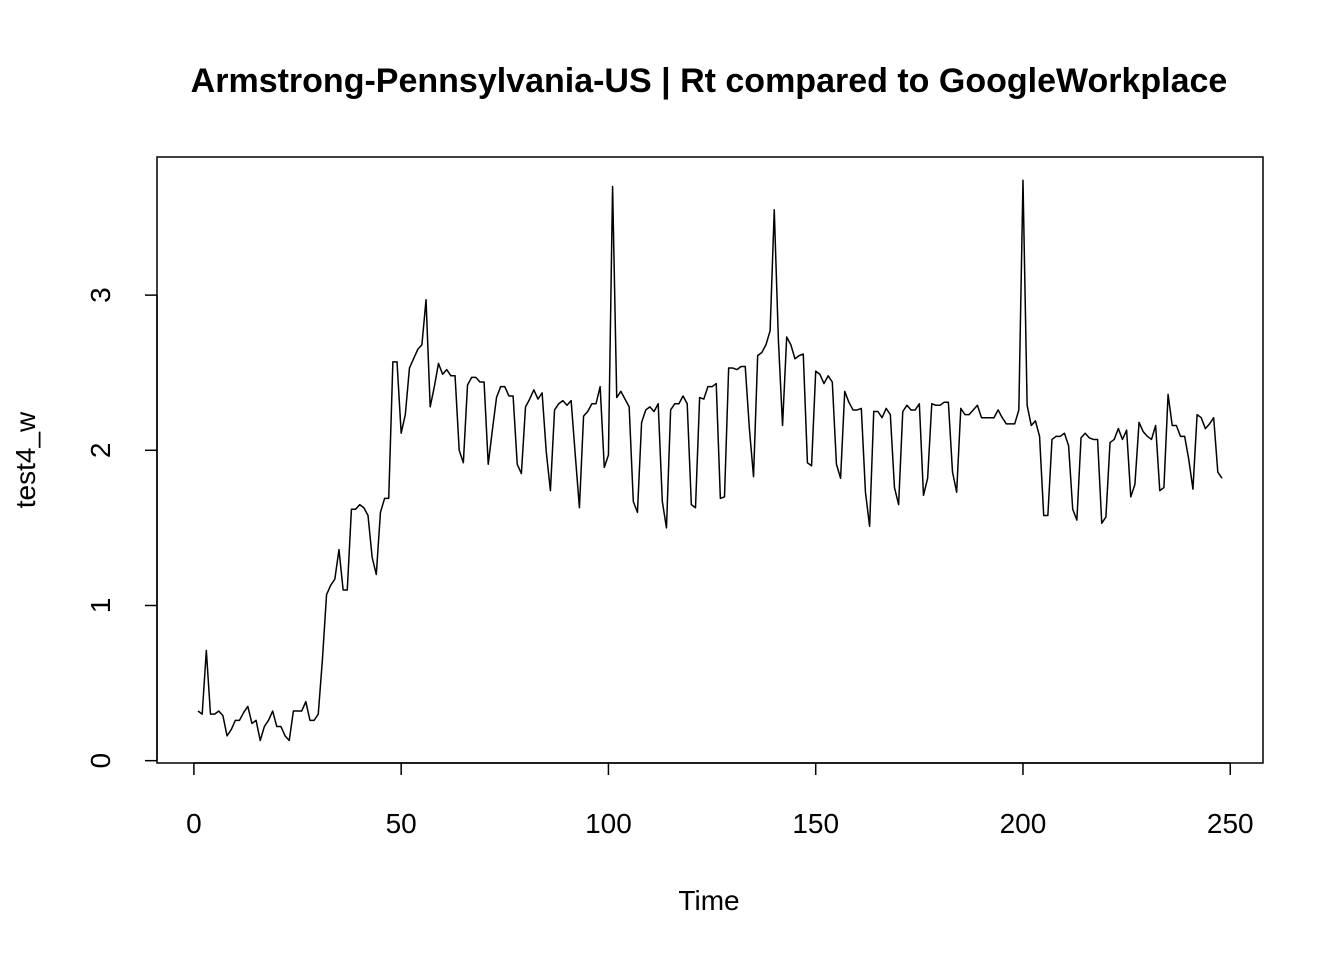 The height and width of the screenshot is (960, 1344). Describe the element at coordinates (608, 823) in the screenshot. I see `x-tick-label: 100` at that location.